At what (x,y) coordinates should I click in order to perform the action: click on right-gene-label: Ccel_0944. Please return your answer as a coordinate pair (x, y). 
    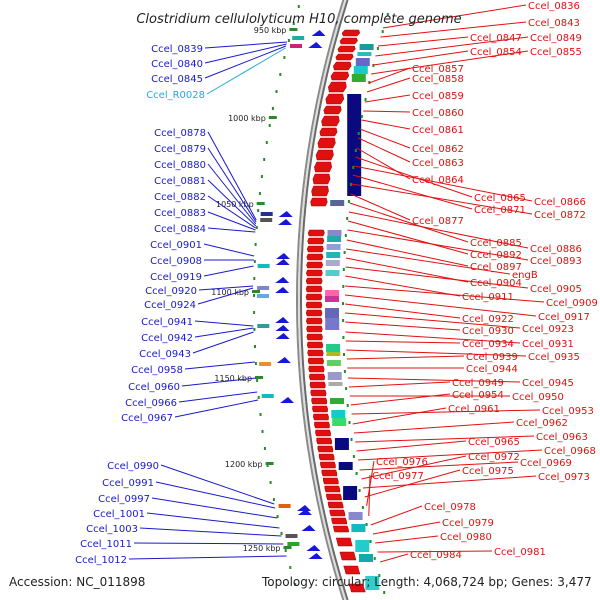
    Looking at the image, I should click on (492, 369).